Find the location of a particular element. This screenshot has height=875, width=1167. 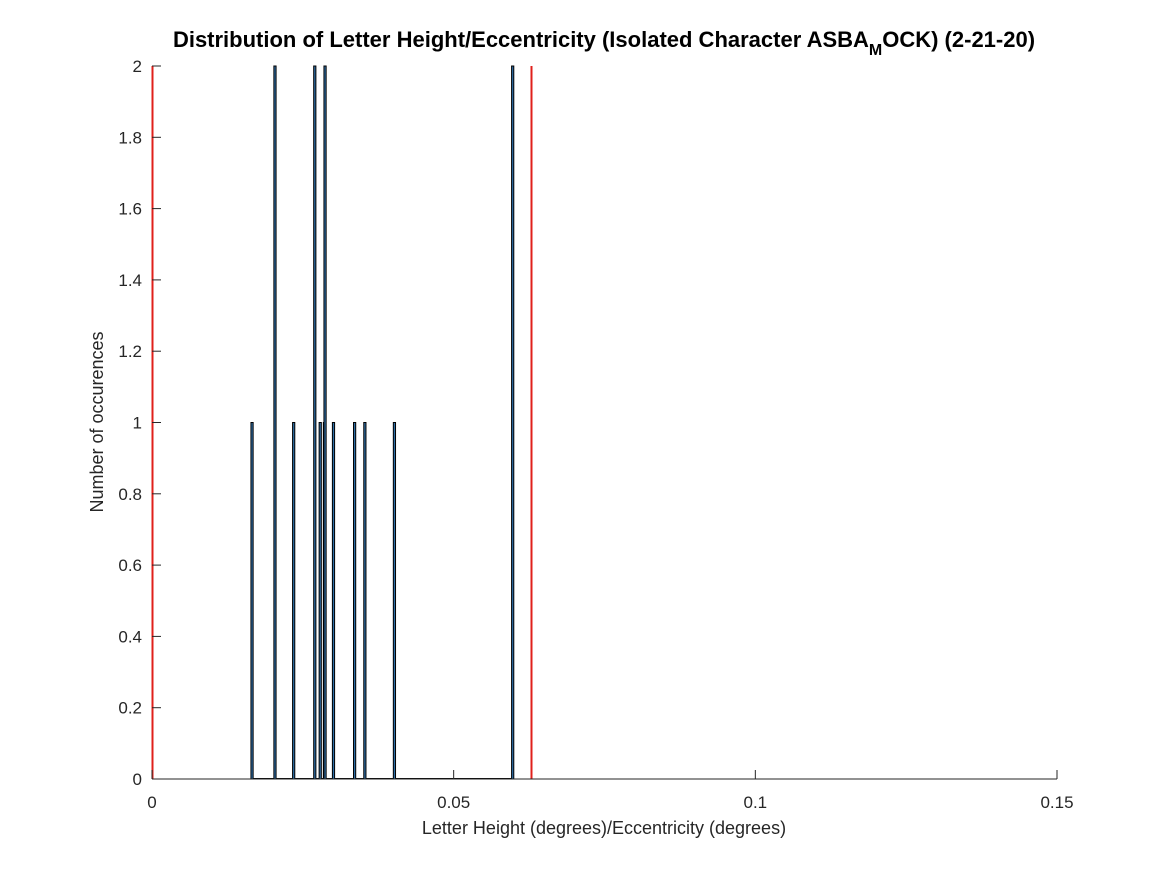

y-tick-label: 2 is located at coordinates (137, 66).